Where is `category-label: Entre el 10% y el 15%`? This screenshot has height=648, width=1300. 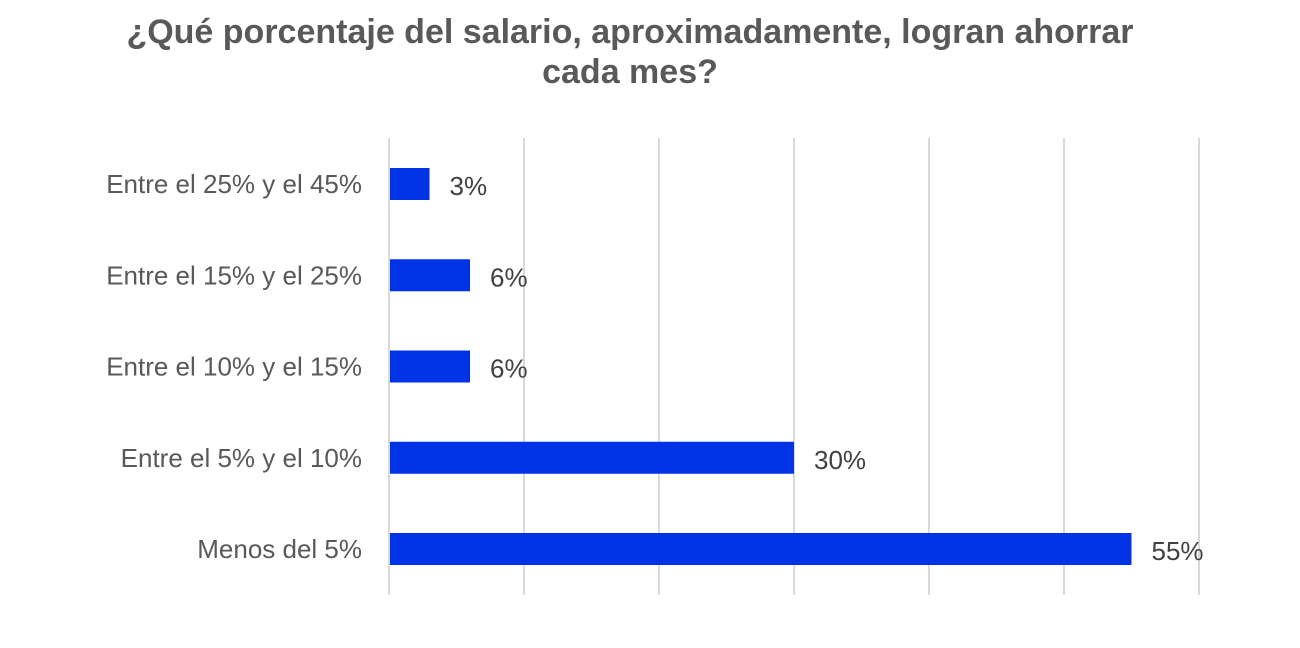
category-label: Entre el 10% y el 15% is located at coordinates (234, 367).